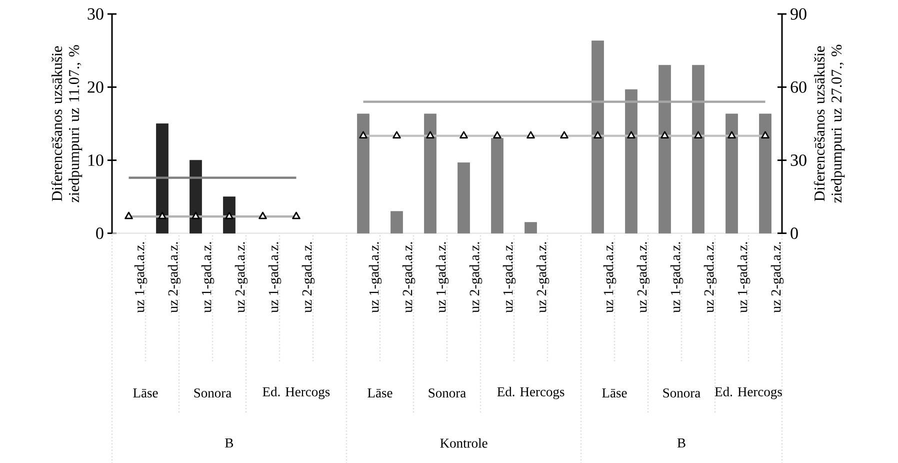 Image resolution: width=898 pixels, height=463 pixels. What do you see at coordinates (96, 160) in the screenshot?
I see `y-tick-label: 10` at bounding box center [96, 160].